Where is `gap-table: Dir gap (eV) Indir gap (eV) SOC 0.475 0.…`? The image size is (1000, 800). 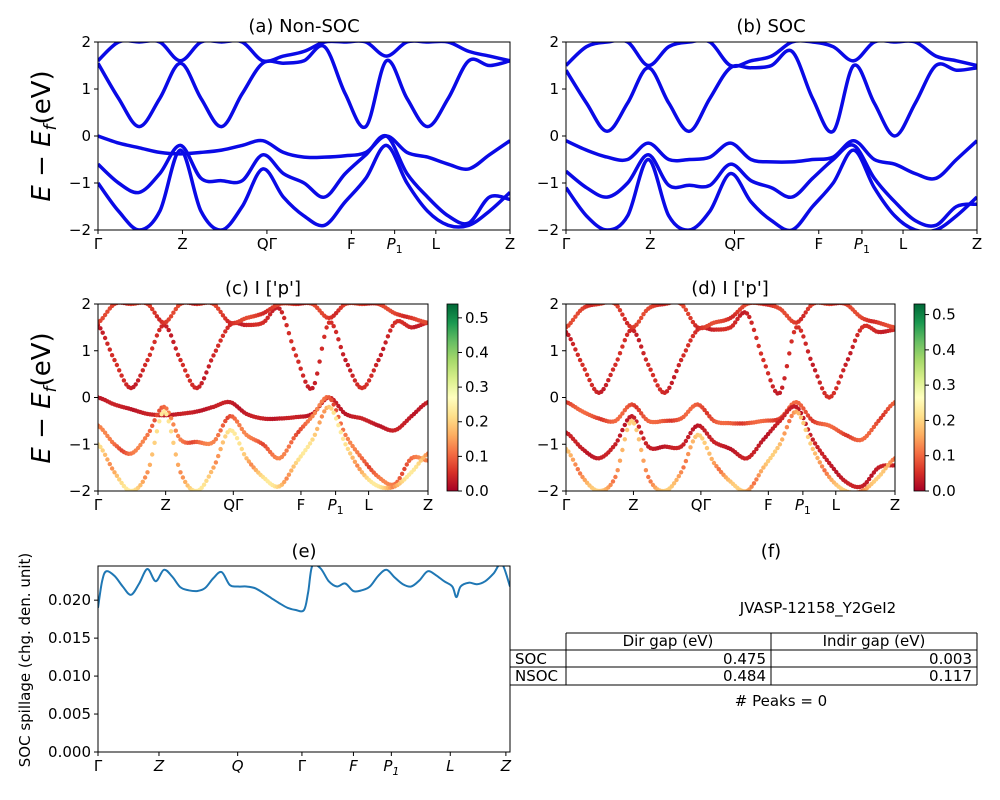
gap-table: Dir gap (eV) Indir gap (eV) SOC 0.475 0.… is located at coordinates (743, 659).